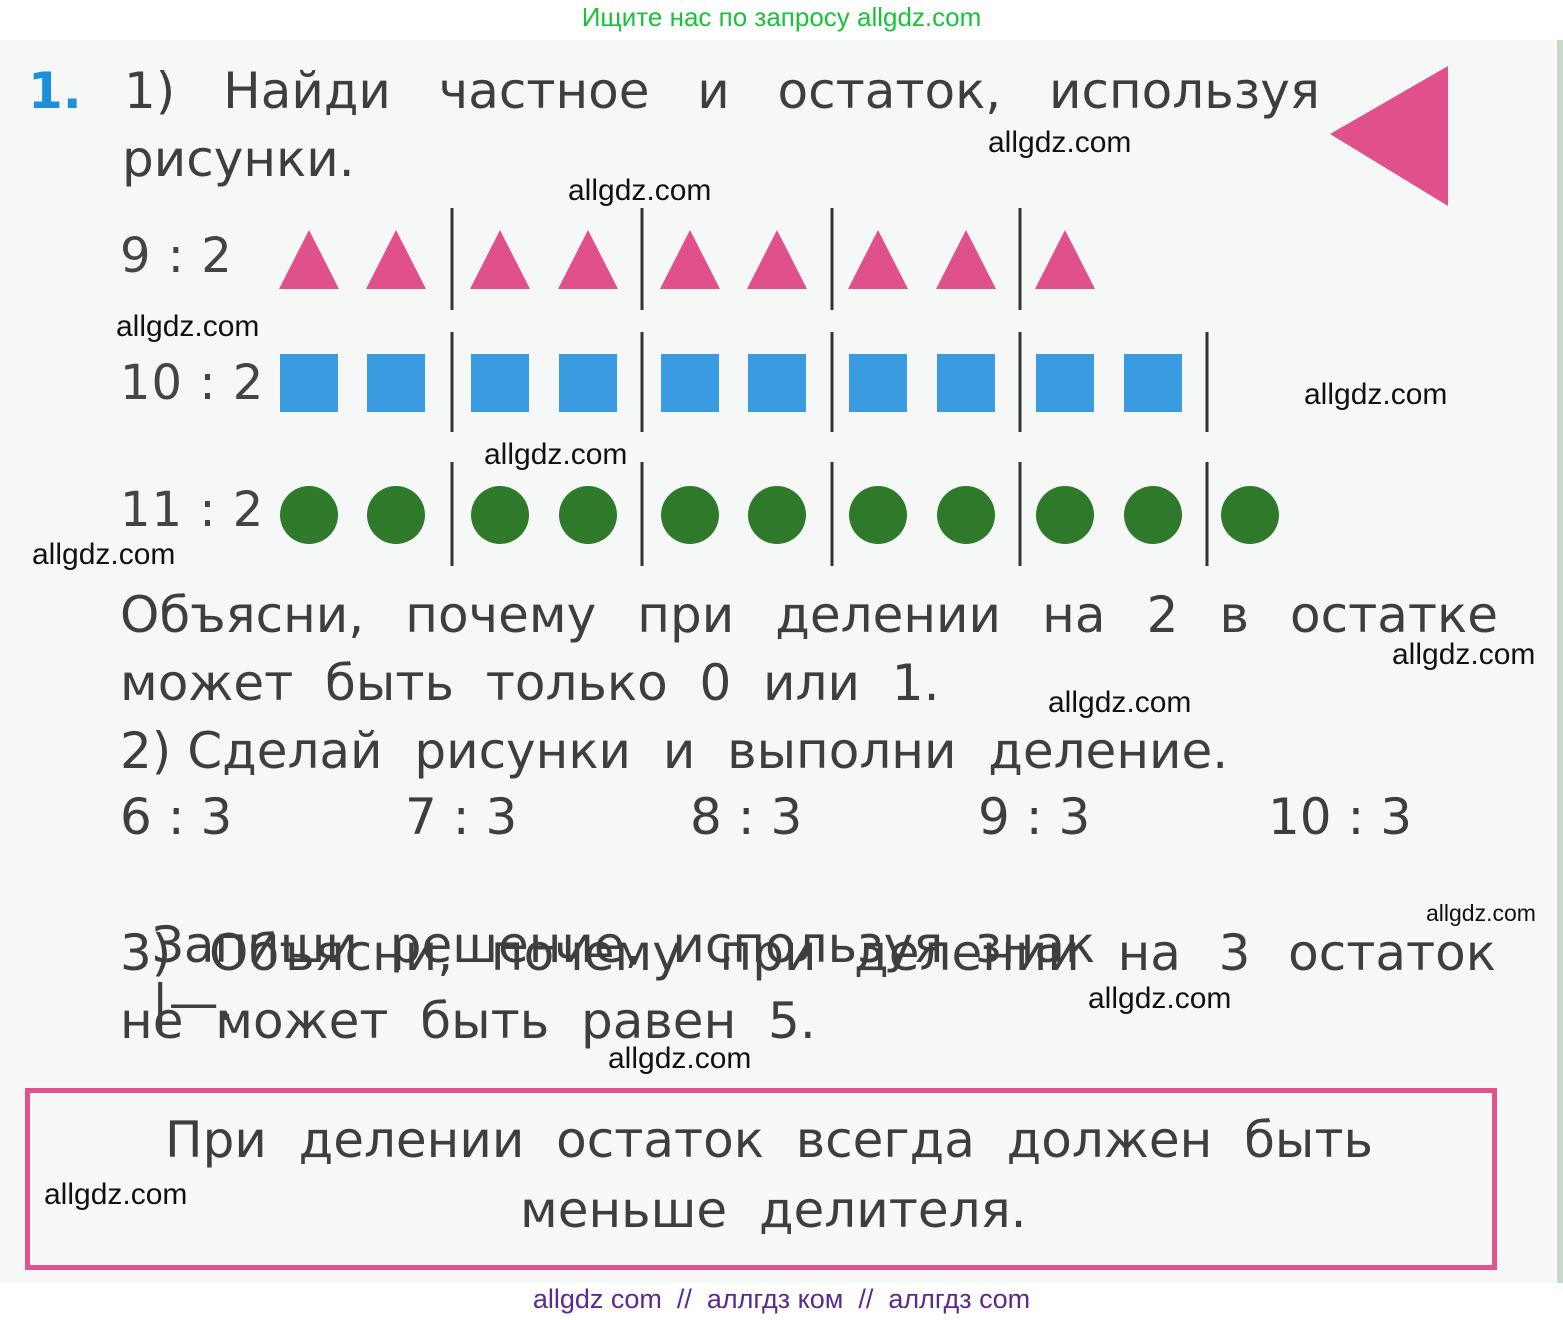 Image resolution: width=1563 pixels, height=1320 pixels. I want to click on word: используя, so click(1184, 91).